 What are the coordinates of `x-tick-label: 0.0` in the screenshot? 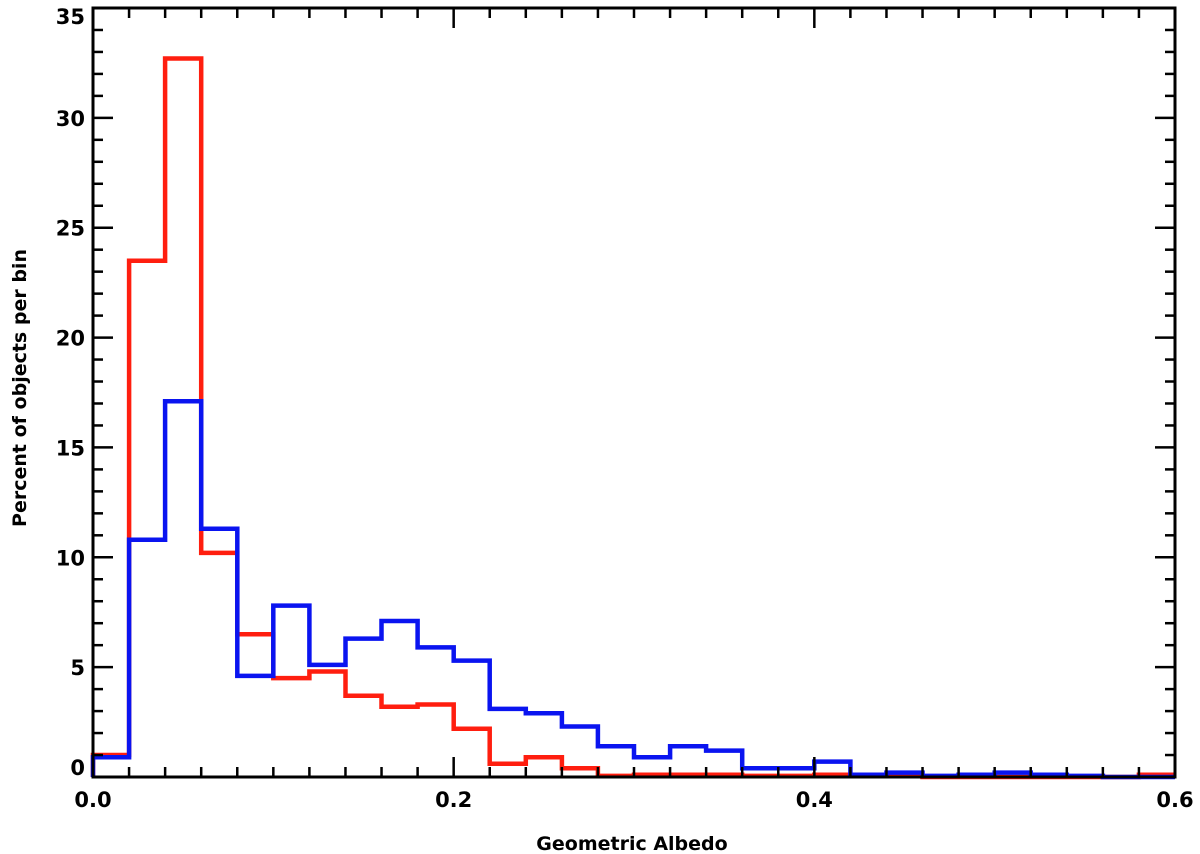 It's located at (92, 800).